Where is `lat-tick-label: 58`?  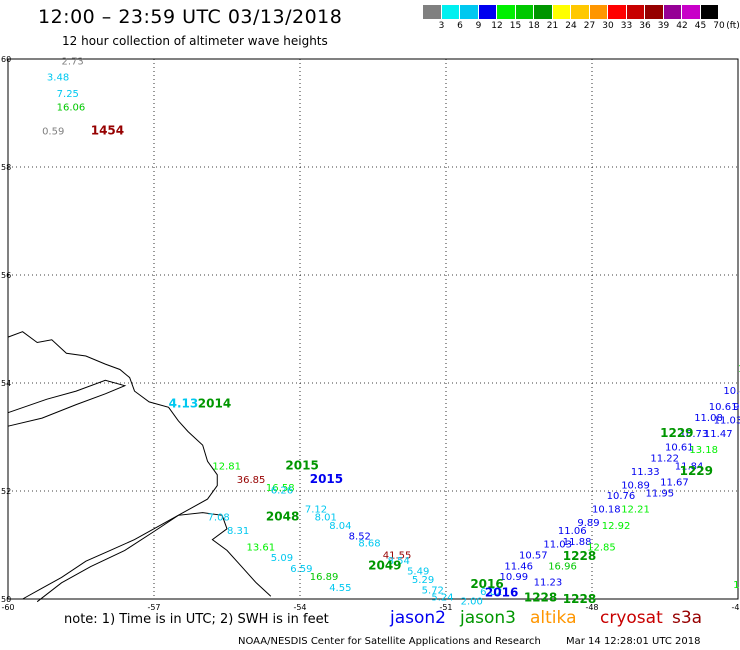
lat-tick-label: 58 is located at coordinates (6, 167).